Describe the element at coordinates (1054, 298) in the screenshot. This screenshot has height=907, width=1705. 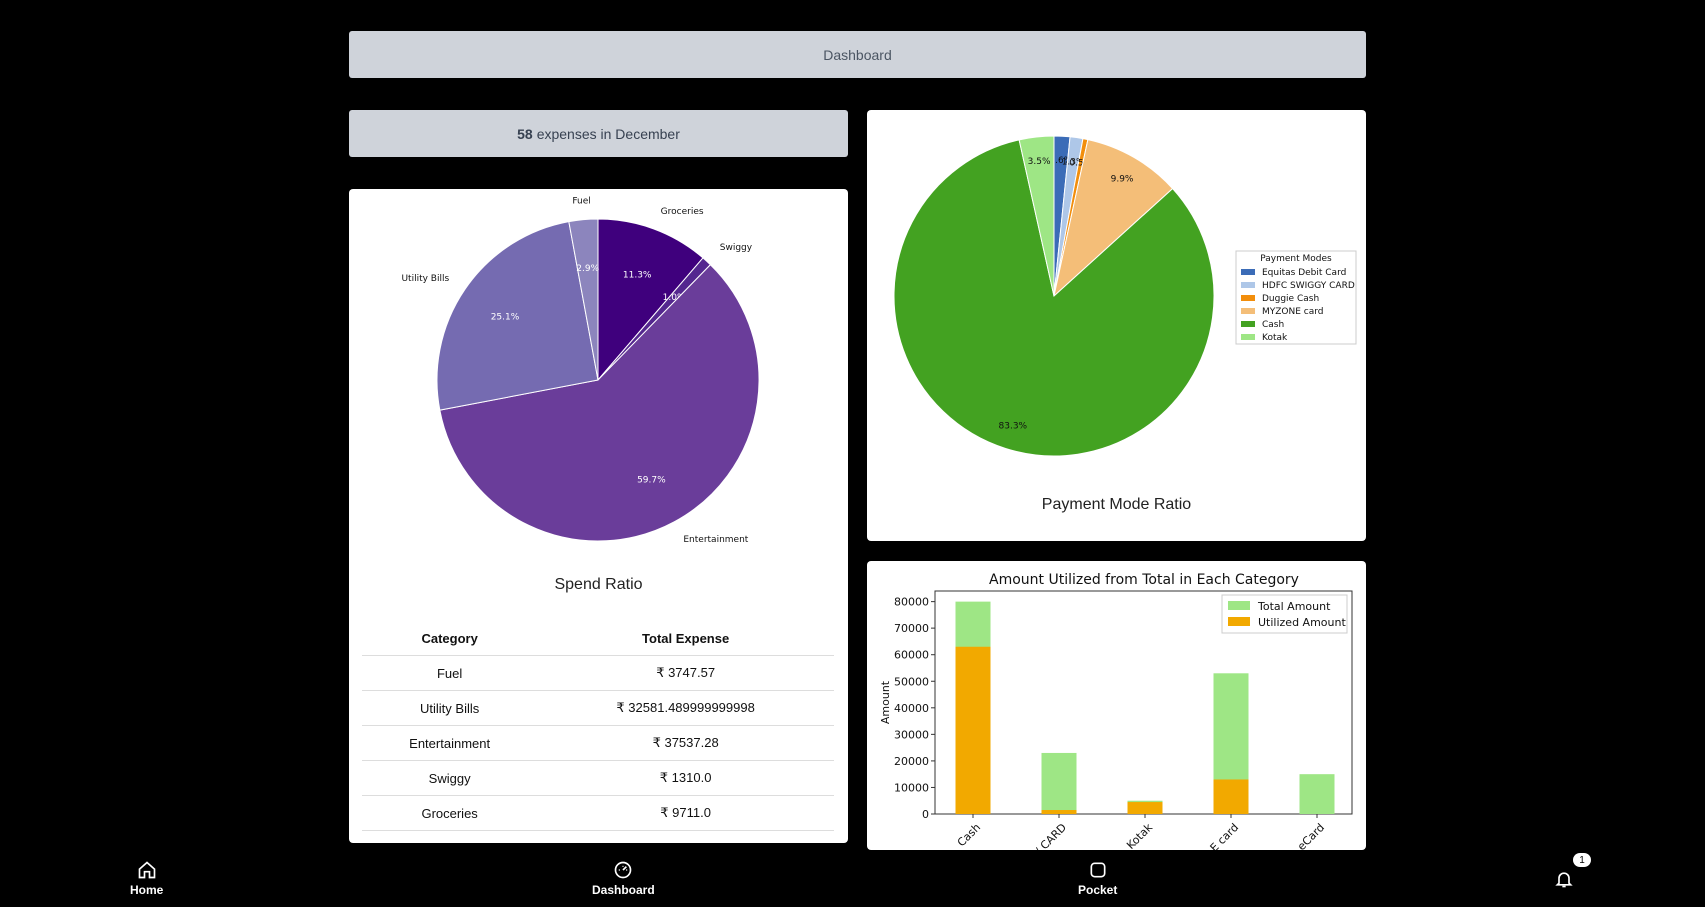
I see `pie-slice-cash` at that location.